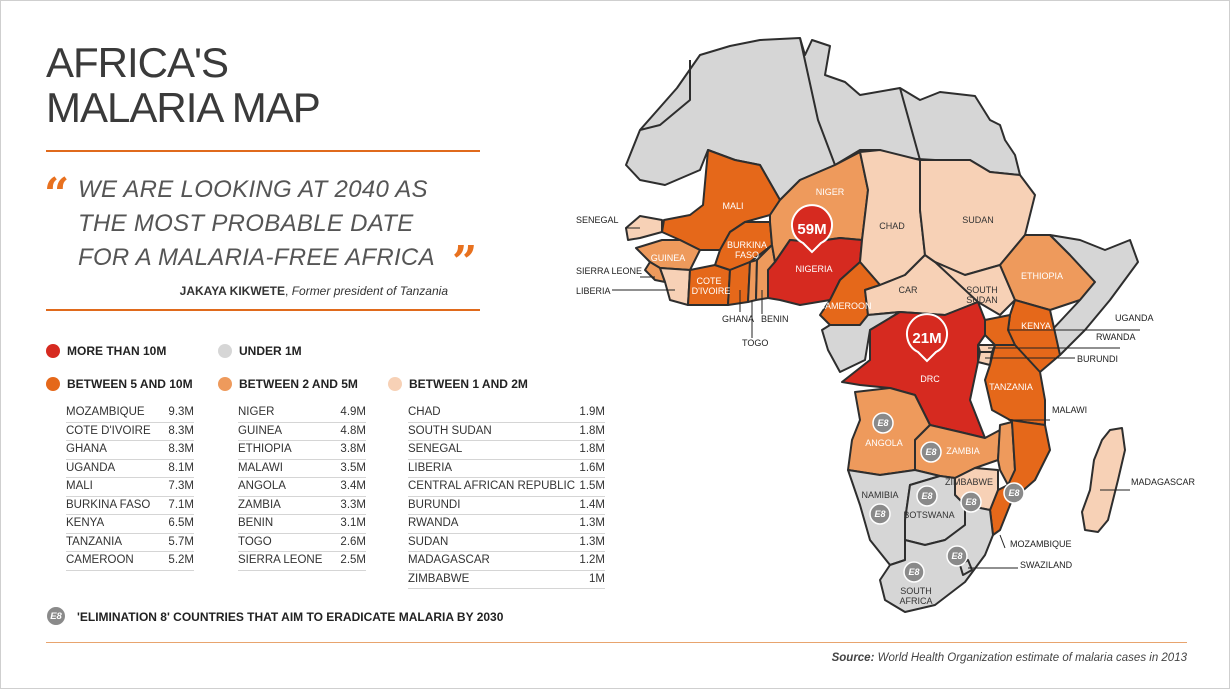 This screenshot has height=689, width=1230. Describe the element at coordinates (597, 220) in the screenshot. I see `callout-senegal: SENEGAL` at that location.